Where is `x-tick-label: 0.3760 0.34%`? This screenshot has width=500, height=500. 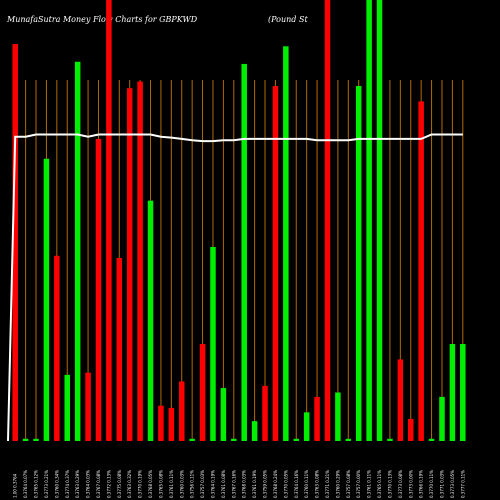
x-tick-label: 0.3760 0.34% is located at coordinates (56, 484).